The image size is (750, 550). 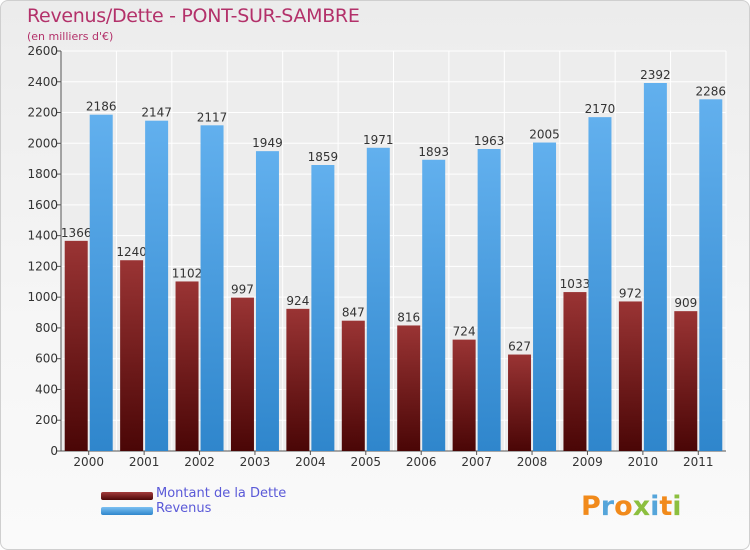 I want to click on y-tick-label: 1200, so click(x=42, y=266).